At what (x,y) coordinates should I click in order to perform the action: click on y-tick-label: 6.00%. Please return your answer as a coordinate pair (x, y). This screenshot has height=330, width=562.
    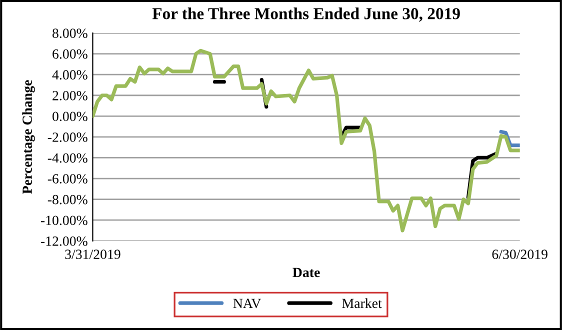
    Looking at the image, I should click on (70, 54).